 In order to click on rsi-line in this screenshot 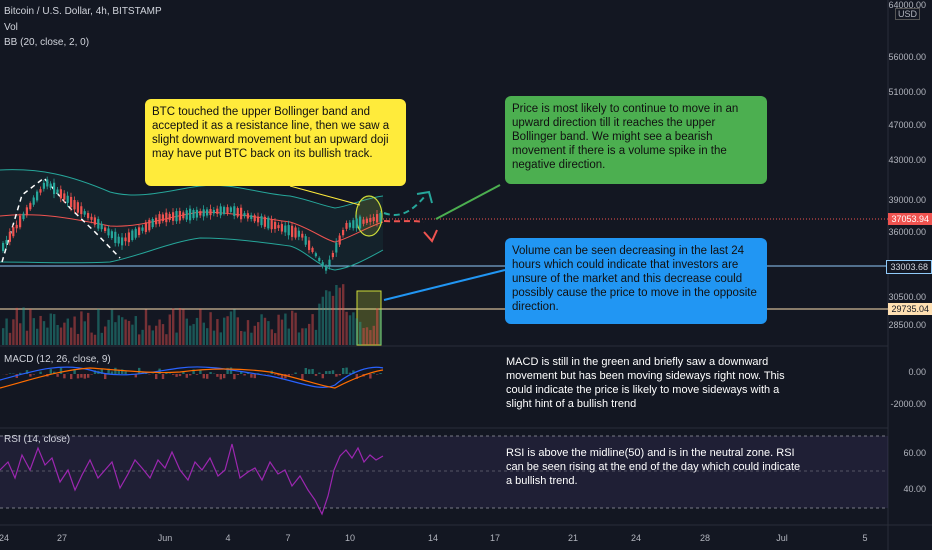, I will do `click(192, 479)`.